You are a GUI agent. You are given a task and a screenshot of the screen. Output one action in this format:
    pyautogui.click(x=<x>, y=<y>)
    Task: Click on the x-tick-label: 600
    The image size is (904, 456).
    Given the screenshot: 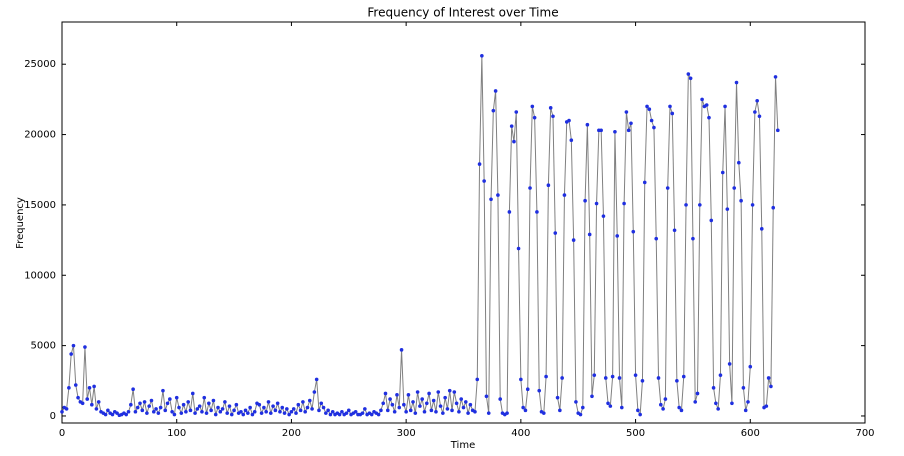 What is the action you would take?
    pyautogui.click(x=750, y=433)
    